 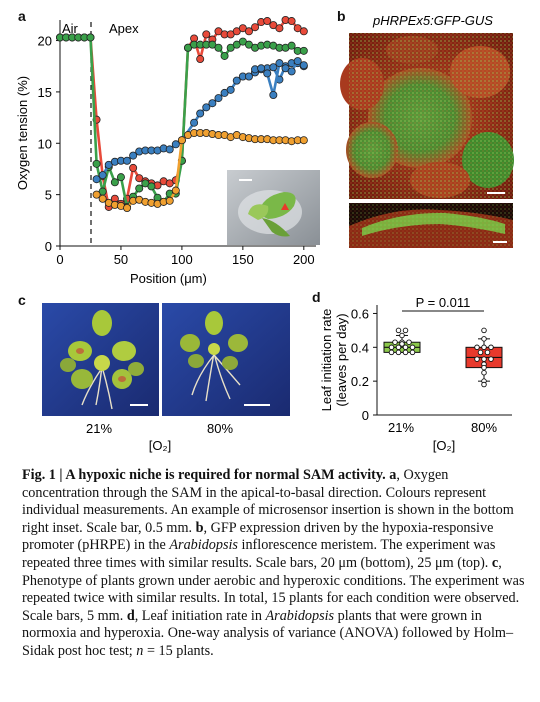 I want to click on caption-d-text-1: , Leaf initiation rate in, so click(x=200, y=615).